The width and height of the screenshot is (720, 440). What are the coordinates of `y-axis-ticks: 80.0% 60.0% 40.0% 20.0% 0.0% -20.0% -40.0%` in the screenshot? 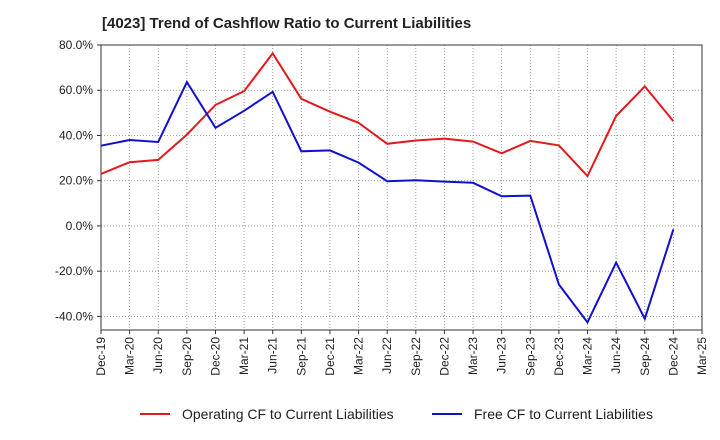 It's located at (78, 180).